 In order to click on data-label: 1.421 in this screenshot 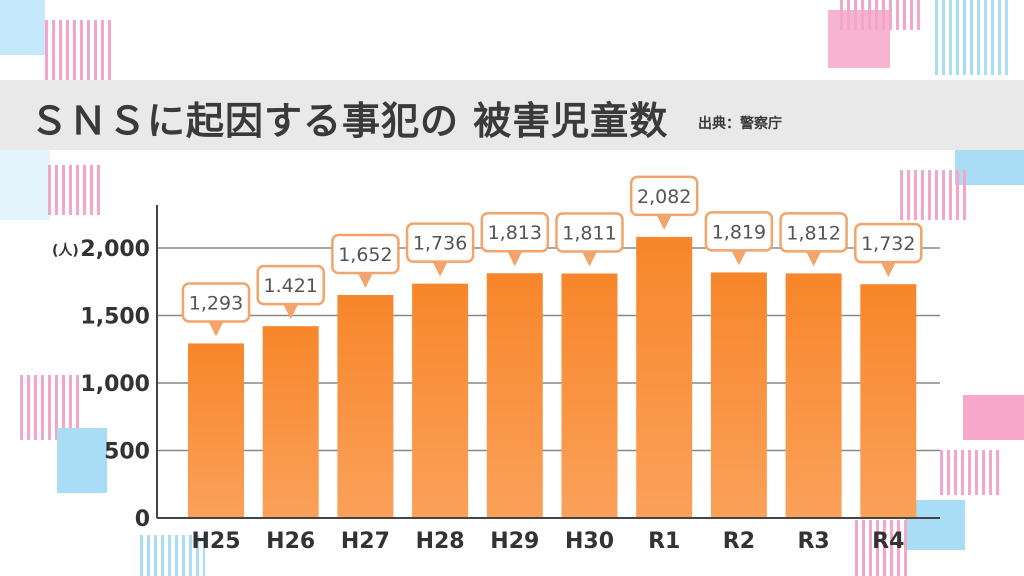, I will do `click(290, 286)`.